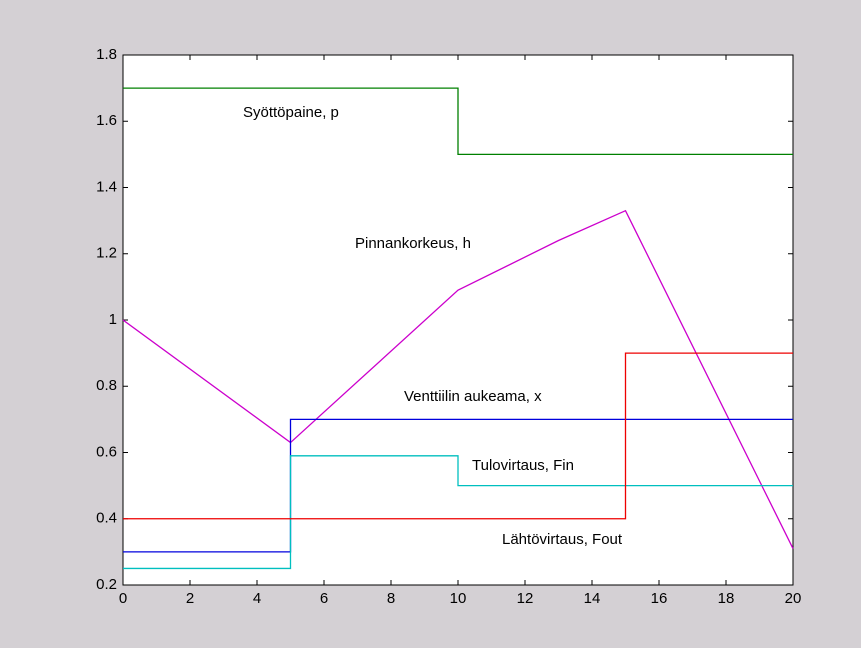 The width and height of the screenshot is (861, 648). What do you see at coordinates (106, 451) in the screenshot?
I see `y-tick-label: 0.6` at bounding box center [106, 451].